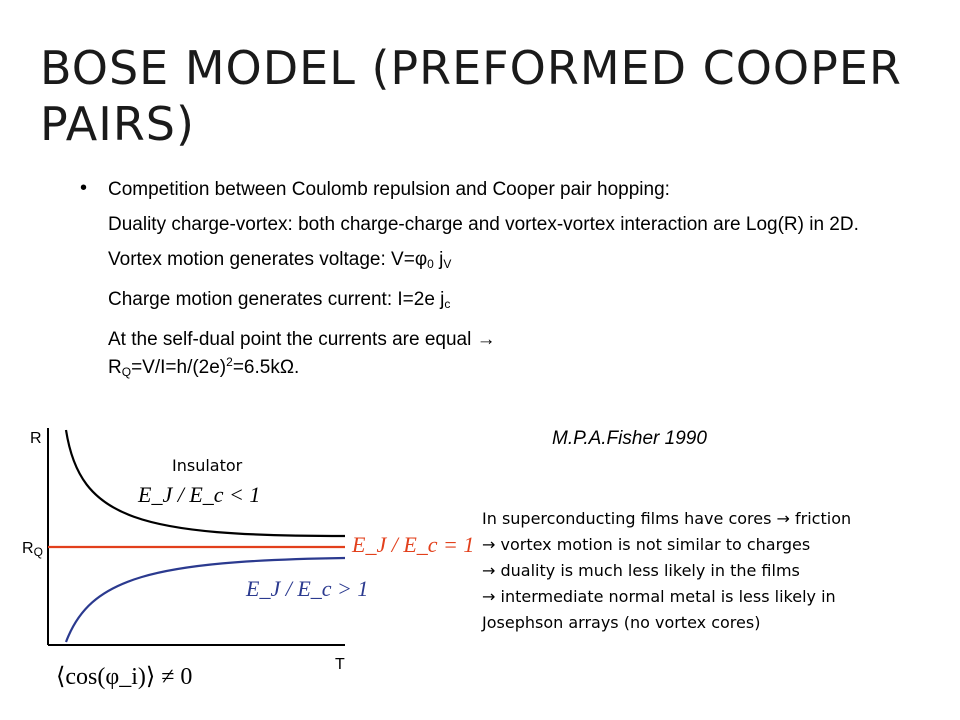 This screenshot has height=720, width=960. What do you see at coordinates (179, 367) in the screenshot?
I see `selfdual-mid: =V/I=h/(2e)` at bounding box center [179, 367].